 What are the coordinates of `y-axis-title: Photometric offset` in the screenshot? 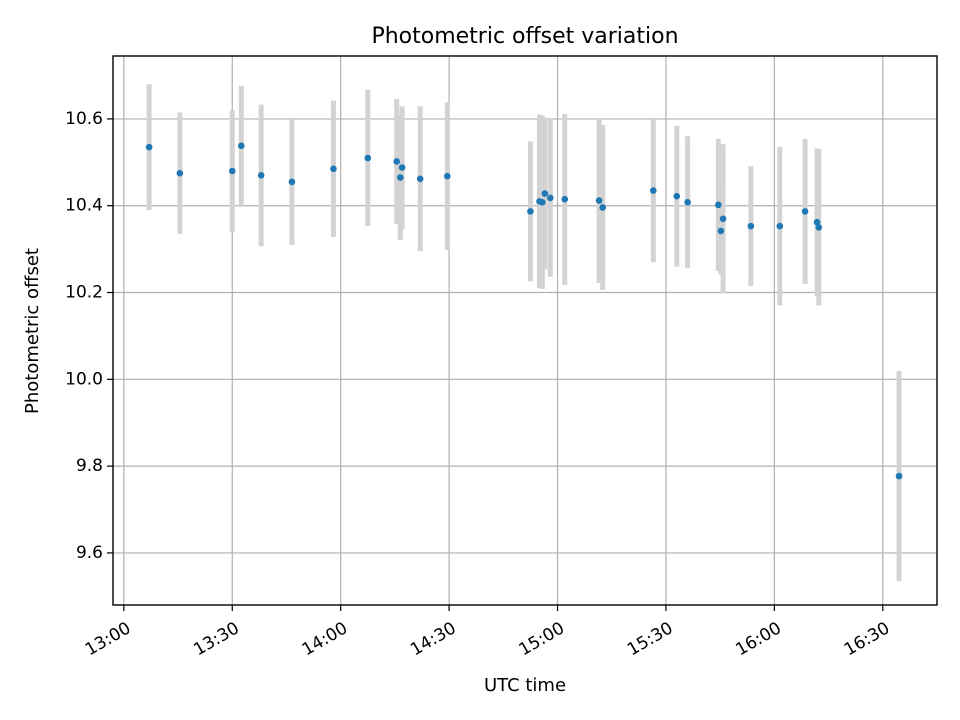 It's located at (32, 331).